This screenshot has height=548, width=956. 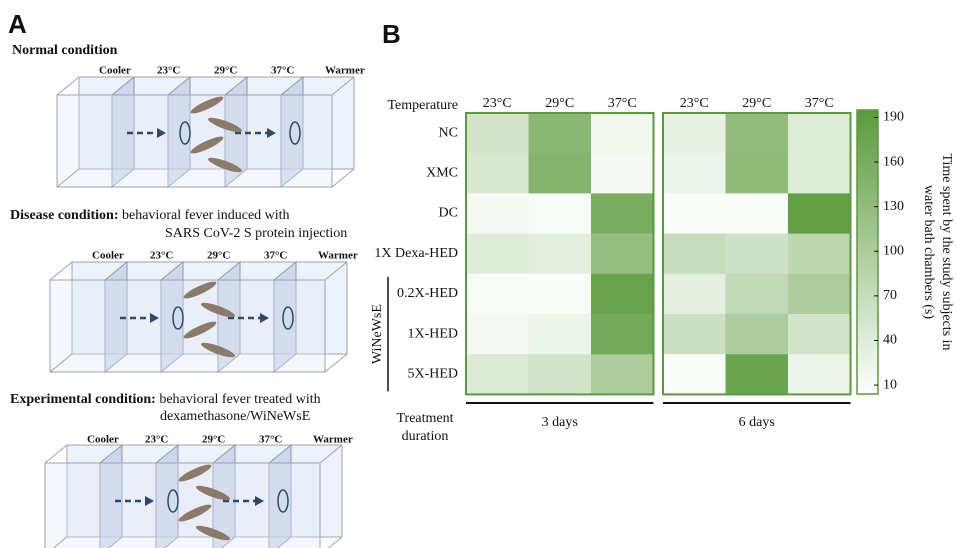 What do you see at coordinates (425, 436) in the screenshot?
I see `group-axis-label: duration` at bounding box center [425, 436].